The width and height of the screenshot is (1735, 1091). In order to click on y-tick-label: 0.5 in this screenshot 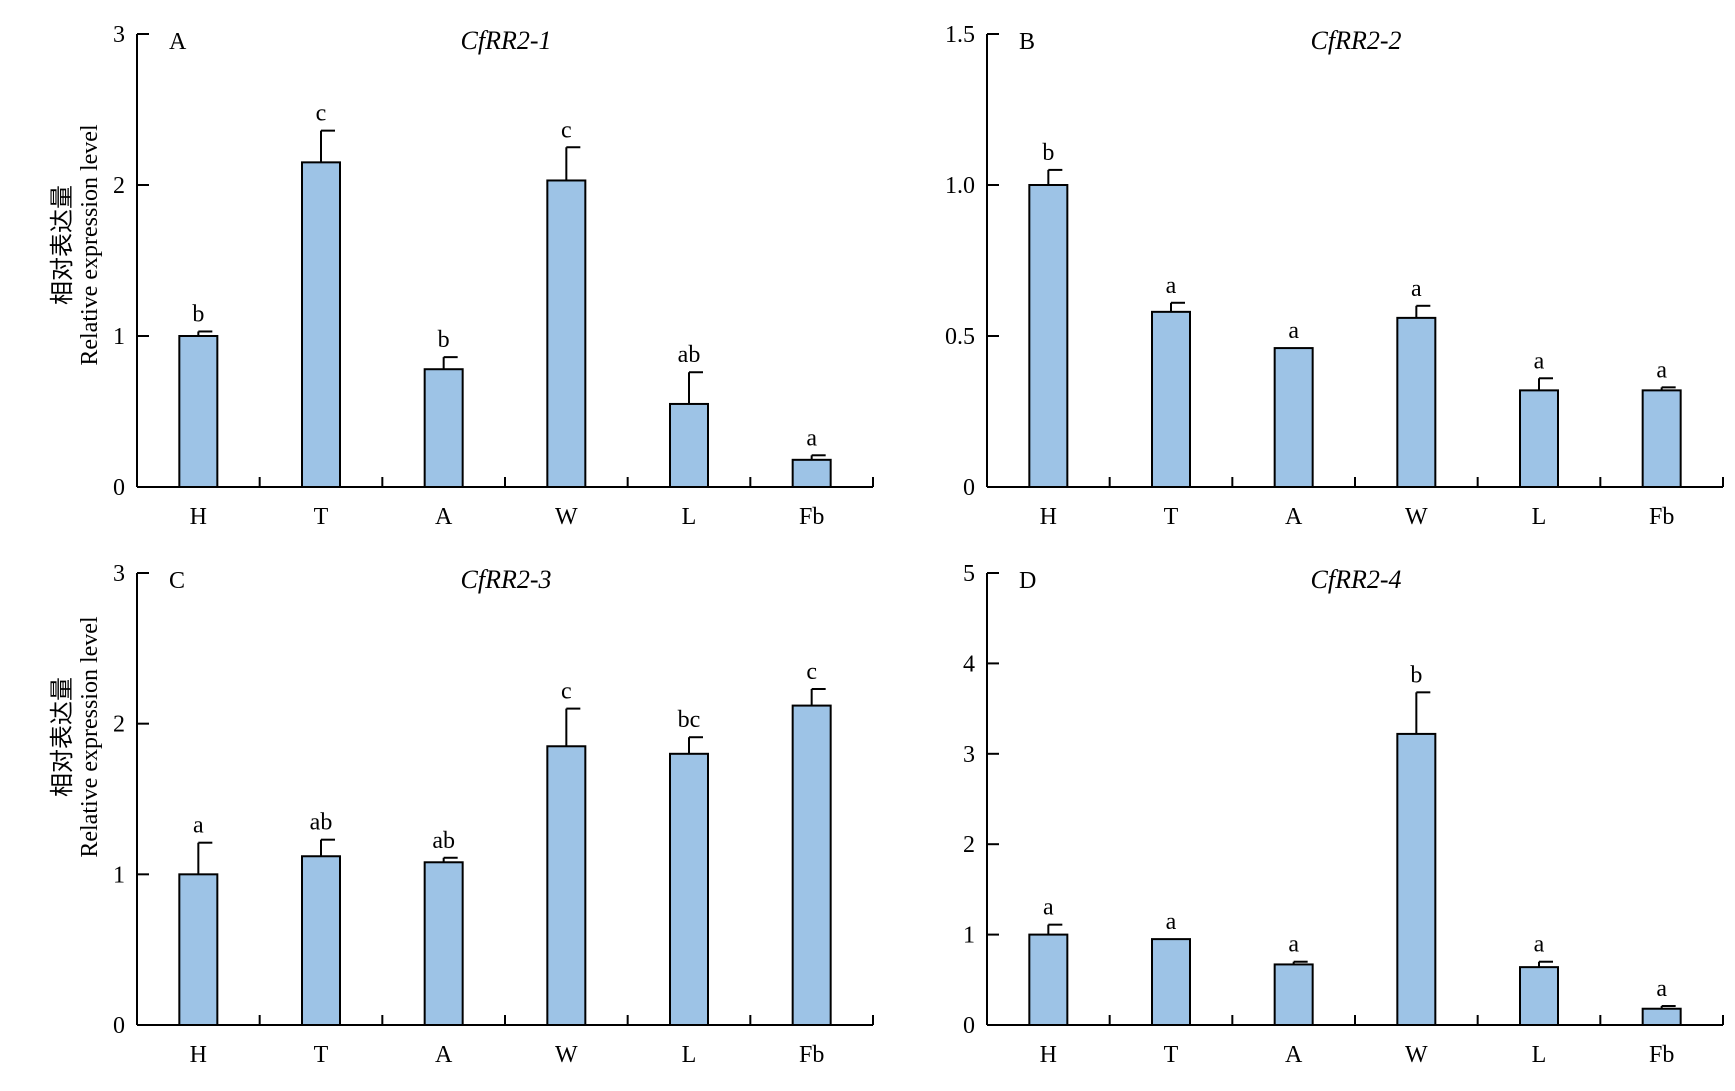, I will do `click(960, 337)`.